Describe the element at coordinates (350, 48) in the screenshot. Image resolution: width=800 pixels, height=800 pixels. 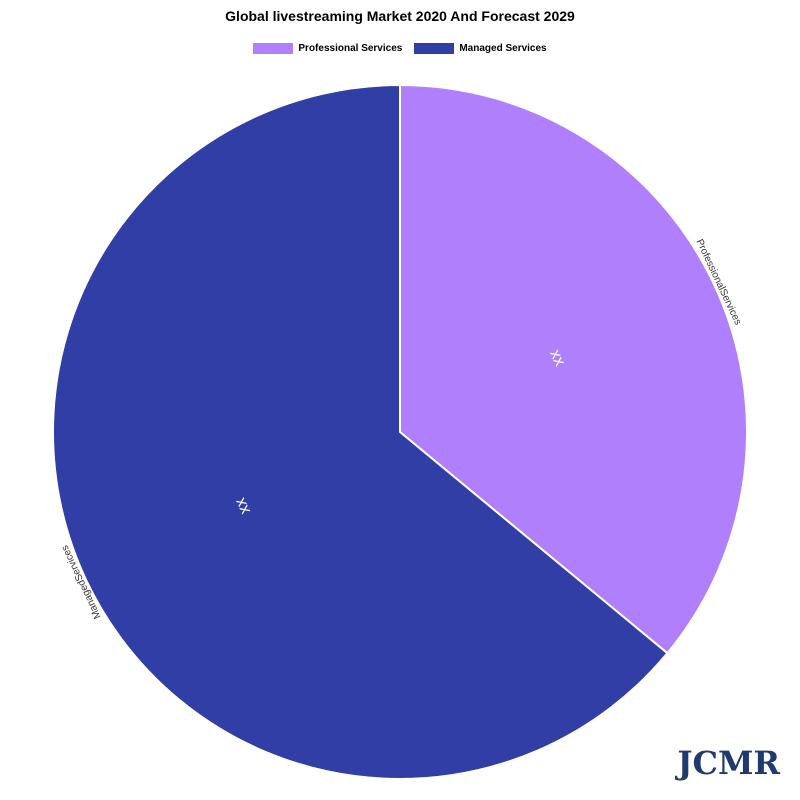
I see `legend-label-professional-services: Professional Services` at that location.